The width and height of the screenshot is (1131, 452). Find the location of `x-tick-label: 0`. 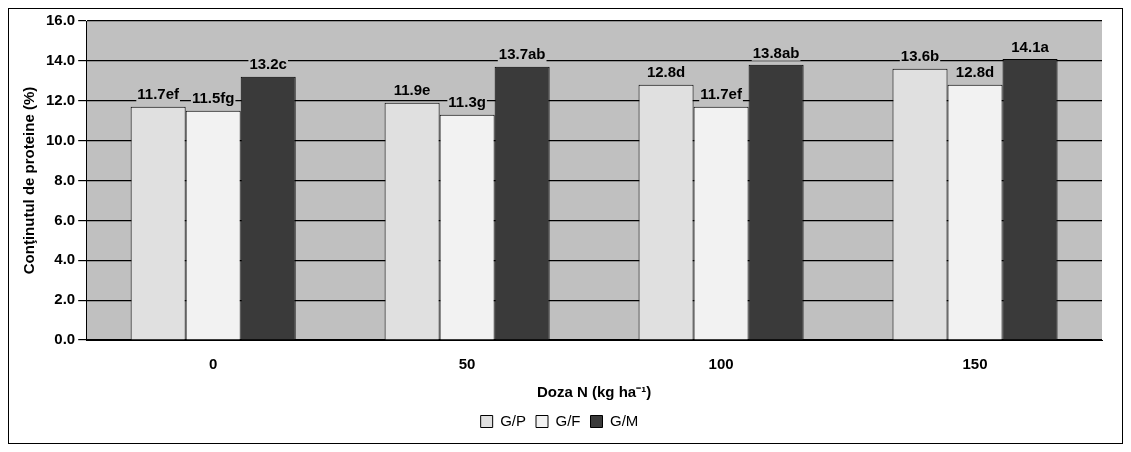

x-tick-label: 0 is located at coordinates (213, 364).